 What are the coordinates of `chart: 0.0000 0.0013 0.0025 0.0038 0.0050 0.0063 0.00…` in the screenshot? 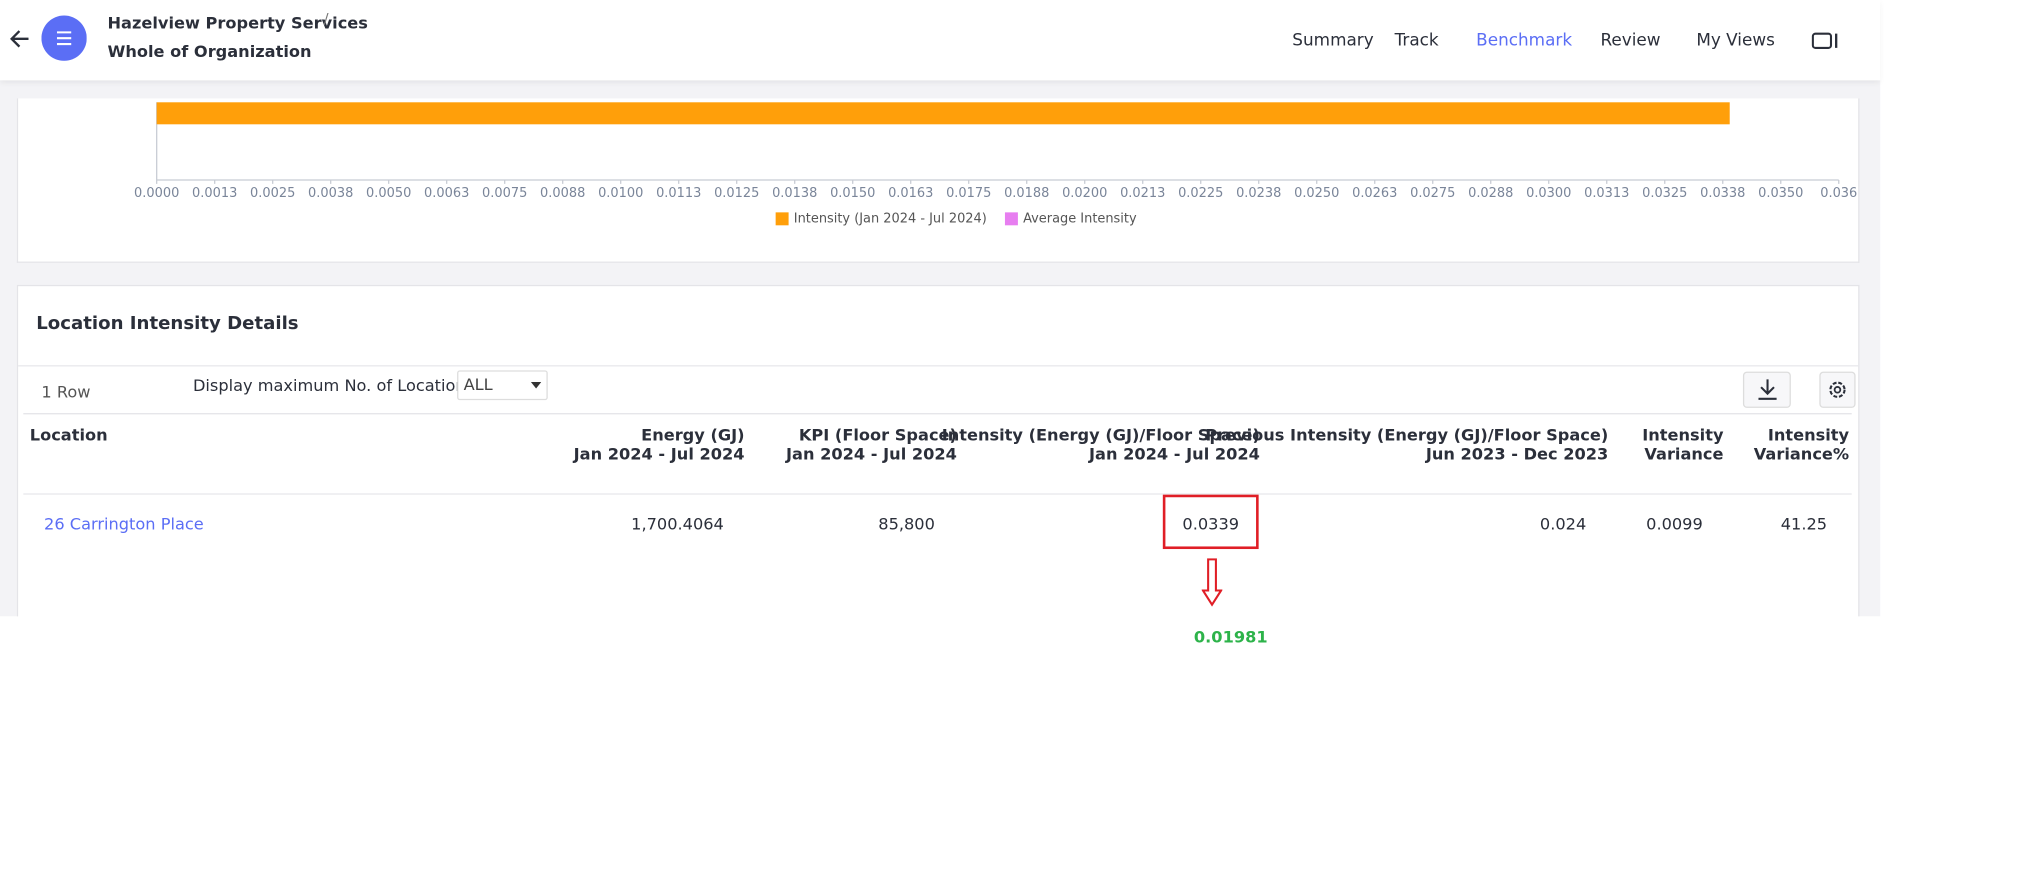 It's located at (995, 164).